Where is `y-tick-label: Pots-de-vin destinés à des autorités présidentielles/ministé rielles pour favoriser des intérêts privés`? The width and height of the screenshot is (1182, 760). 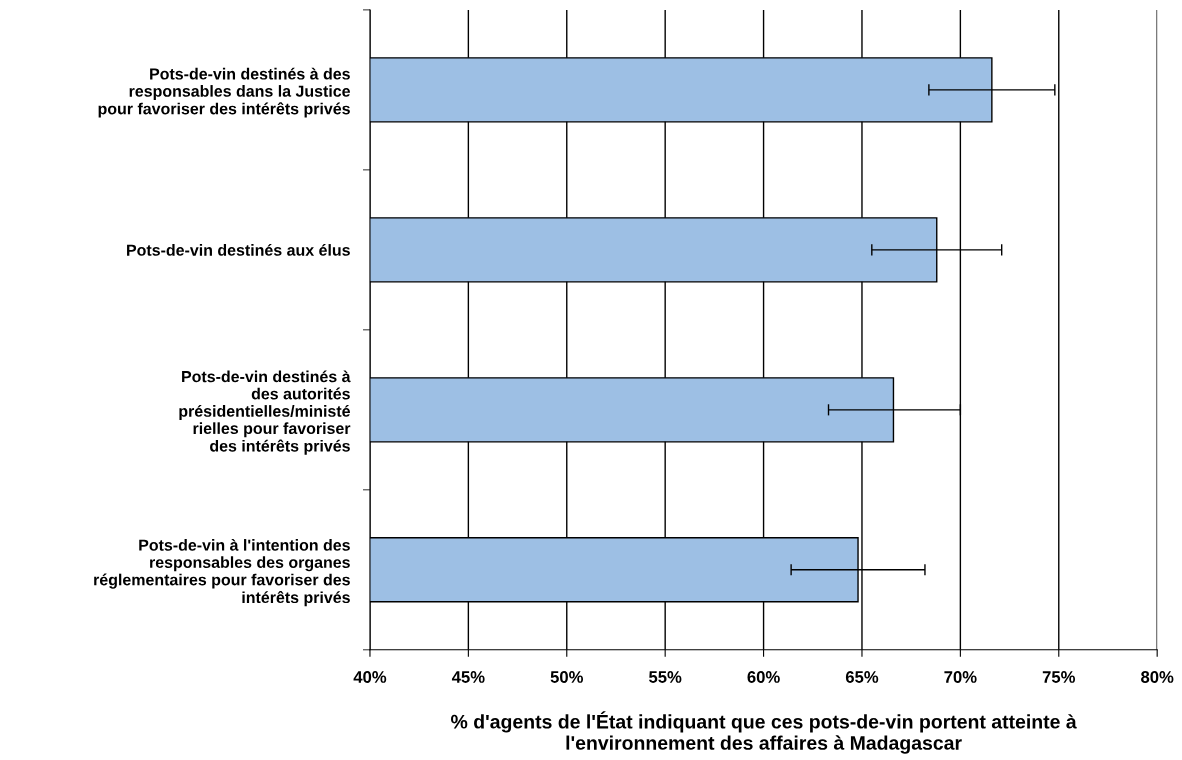
y-tick-label: Pots-de-vin destinés à des autorités présidentielles/ministé rielles pour favoriser des intérêts privés is located at coordinates (265, 412).